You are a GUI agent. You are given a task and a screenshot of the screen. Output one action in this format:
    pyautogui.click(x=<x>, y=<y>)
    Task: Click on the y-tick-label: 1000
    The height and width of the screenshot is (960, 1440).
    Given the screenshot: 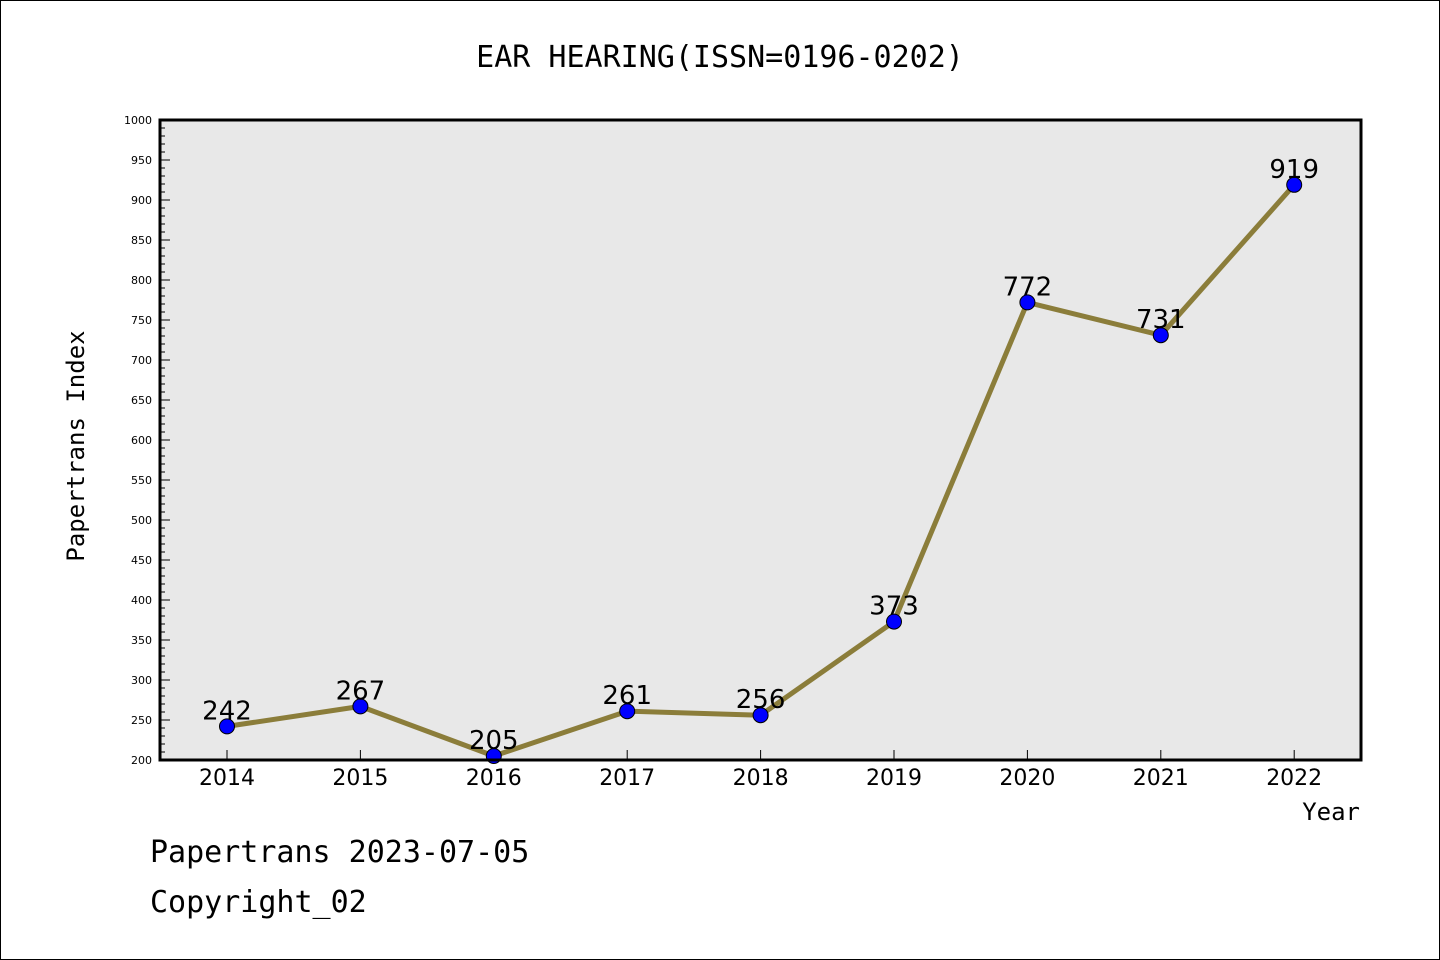 What is the action you would take?
    pyautogui.click(x=138, y=120)
    